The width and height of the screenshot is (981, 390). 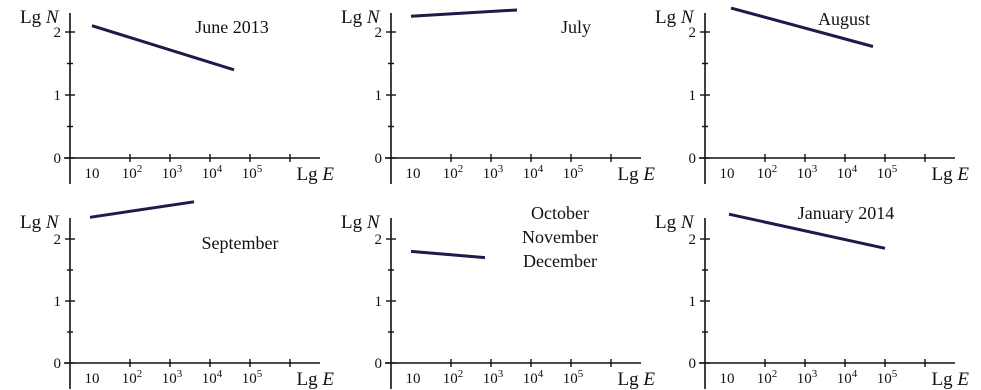 What do you see at coordinates (844, 19) in the screenshot?
I see `panel-title: August` at bounding box center [844, 19].